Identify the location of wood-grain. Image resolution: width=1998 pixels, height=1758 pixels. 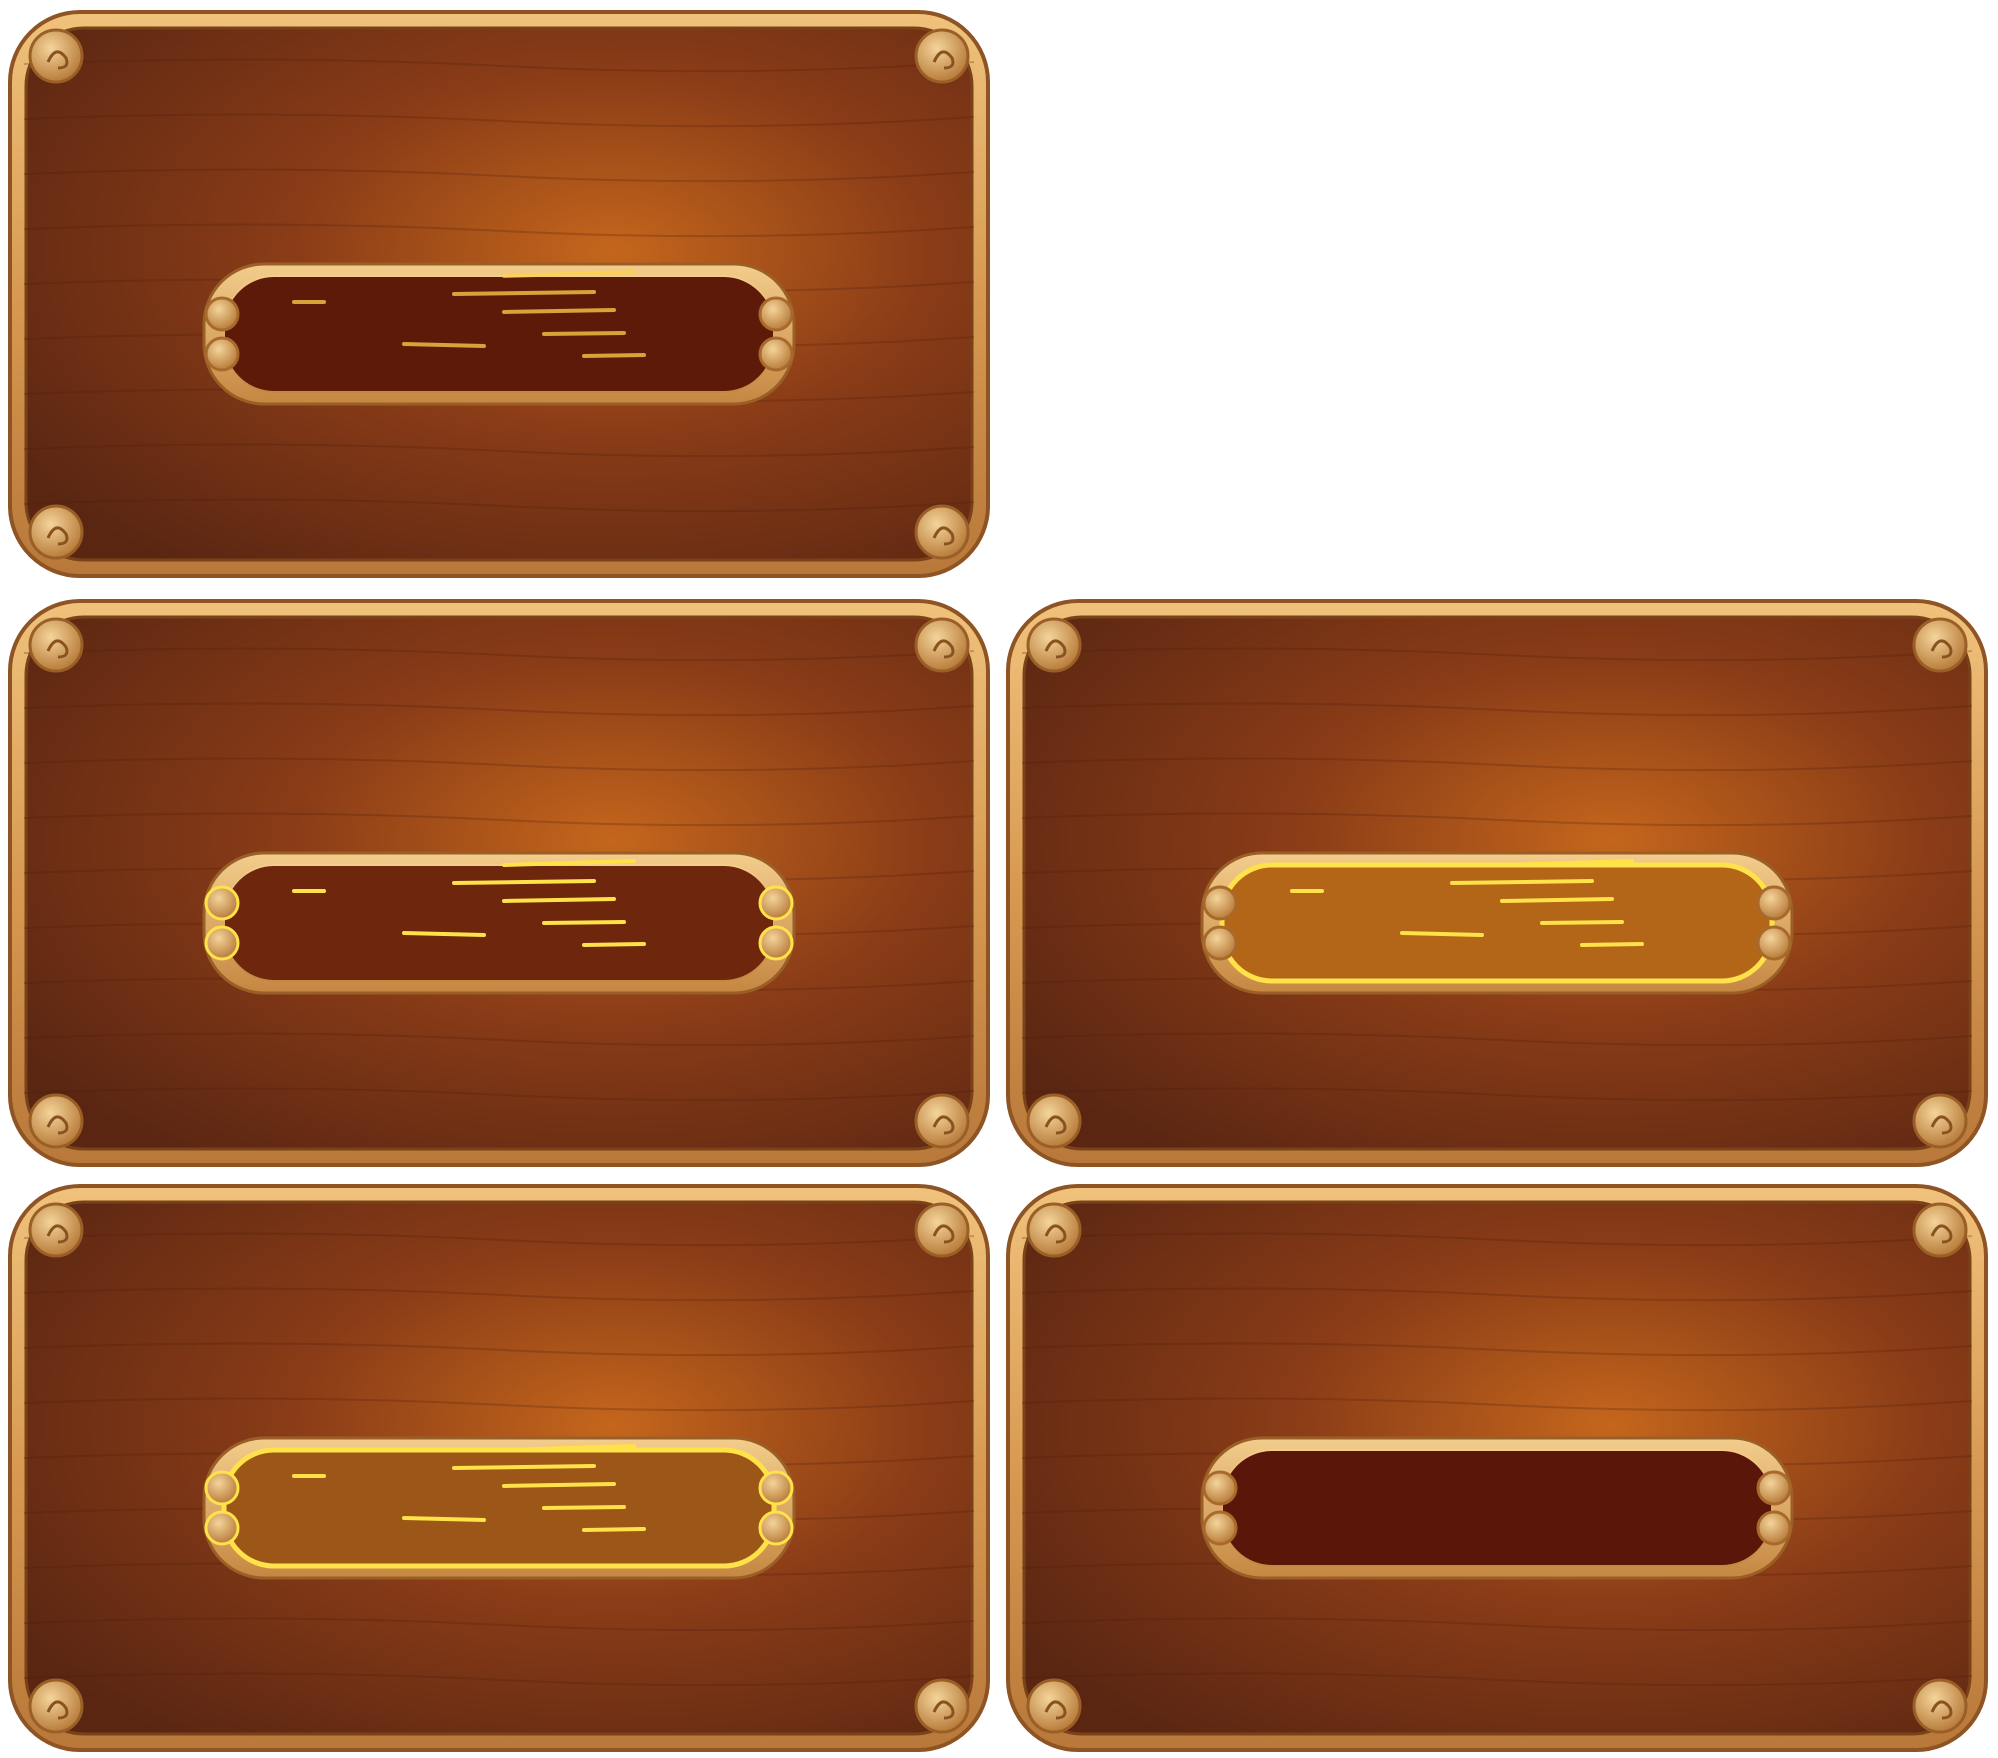
(499, 1459).